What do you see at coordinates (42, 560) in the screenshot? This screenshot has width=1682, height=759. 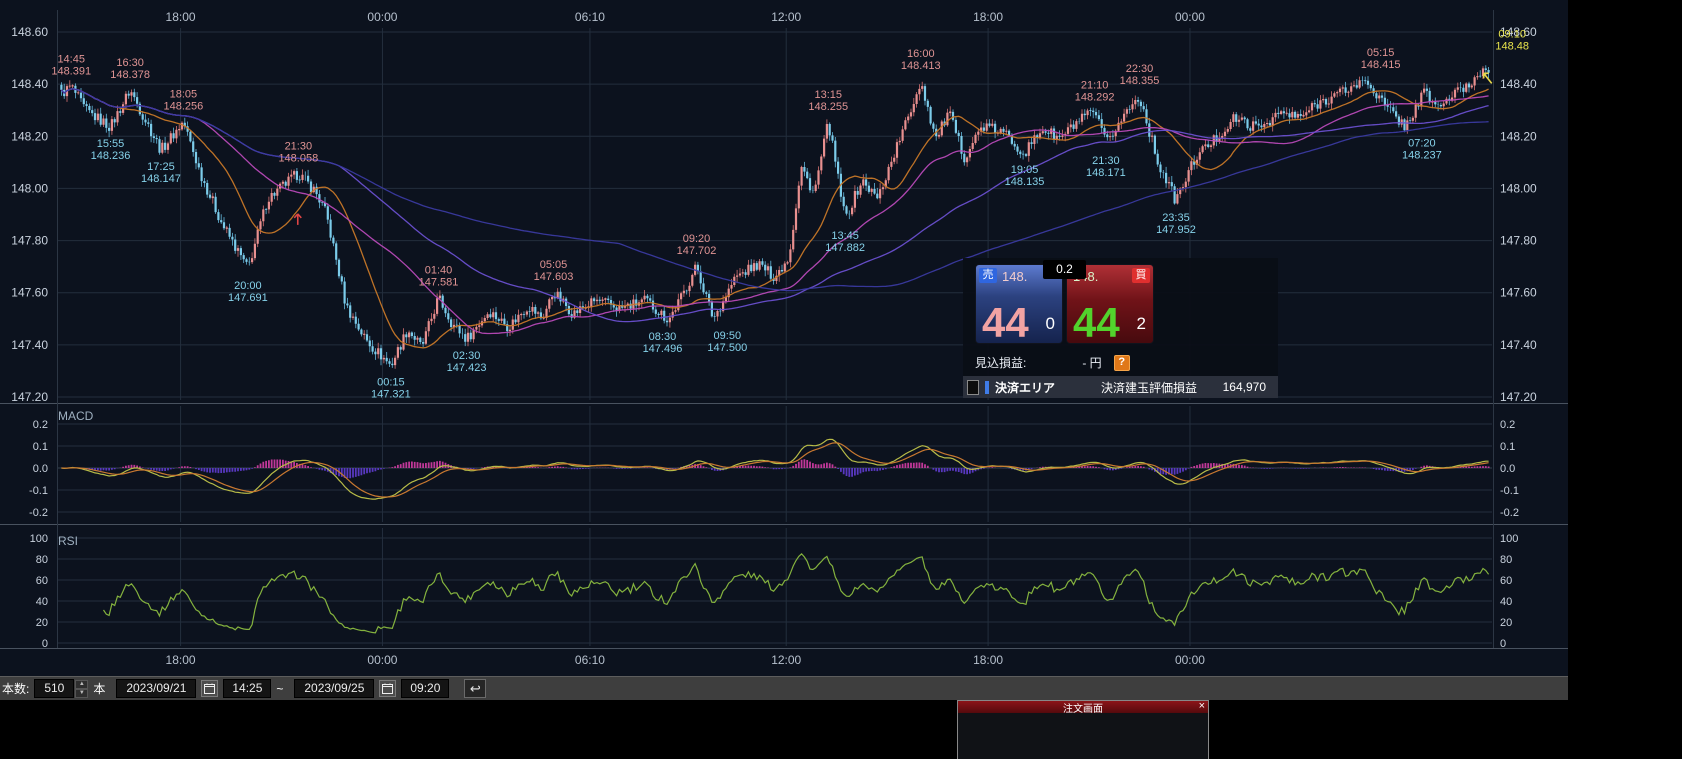 I see `svg-text: 80` at bounding box center [42, 560].